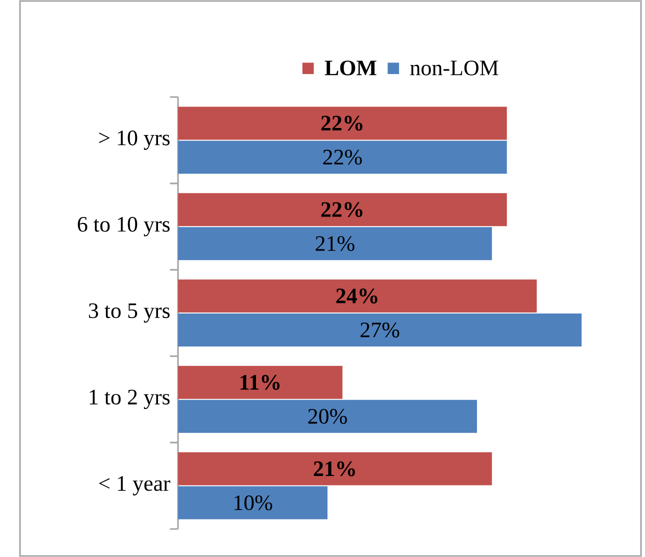 The width and height of the screenshot is (645, 557). I want to click on legend-label: non-LOM, so click(454, 68).